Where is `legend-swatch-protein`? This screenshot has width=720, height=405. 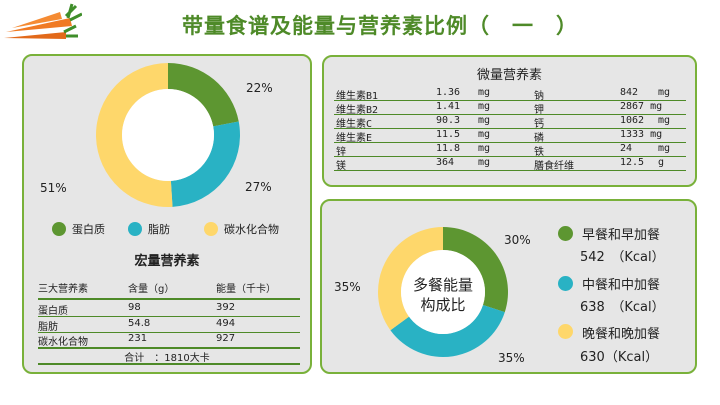 legend-swatch-protein is located at coordinates (59, 229).